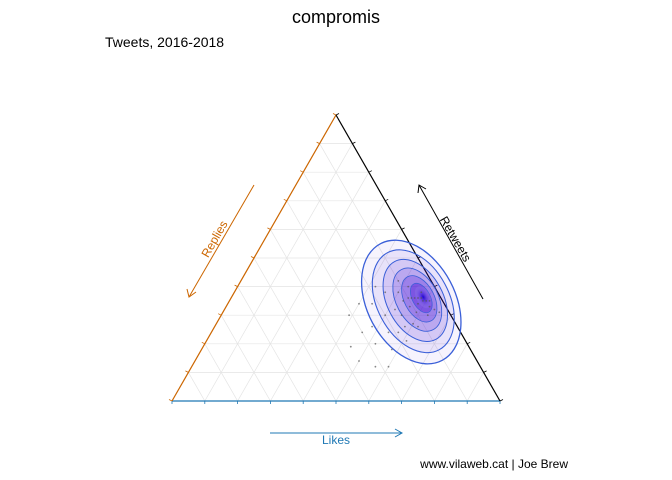 This screenshot has width=672, height=480. I want to click on retweets-axis-label: Retweets, so click(455, 239).